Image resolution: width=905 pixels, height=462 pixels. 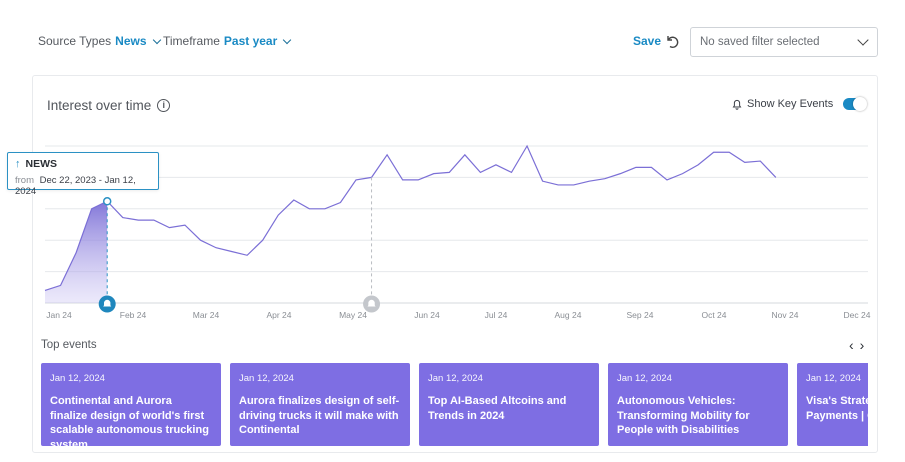 What do you see at coordinates (24, 180) in the screenshot?
I see `tooltip-from-label: from` at bounding box center [24, 180].